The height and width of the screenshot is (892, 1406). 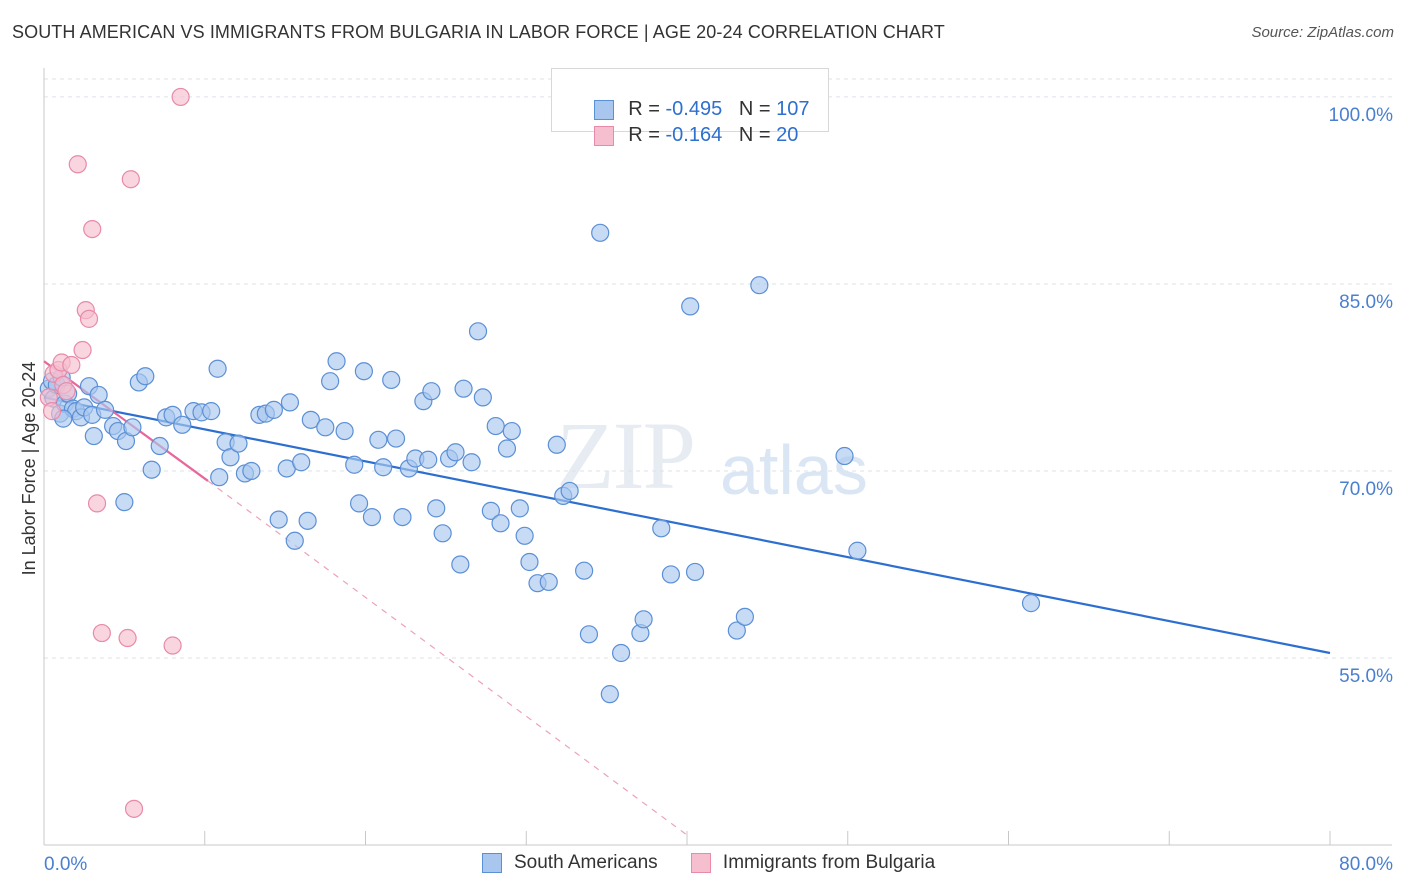 I want to click on y-tick-label: 55.0%, so click(x=1366, y=676).